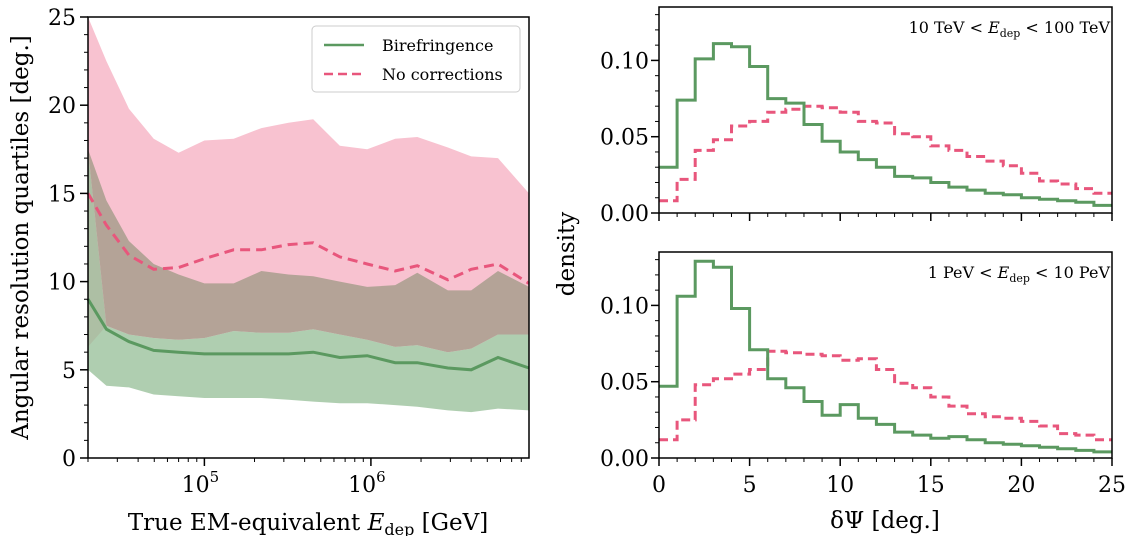 The width and height of the screenshot is (1128, 536). Describe the element at coordinates (381, 477) in the screenshot. I see `tick-exponent: 6` at that location.